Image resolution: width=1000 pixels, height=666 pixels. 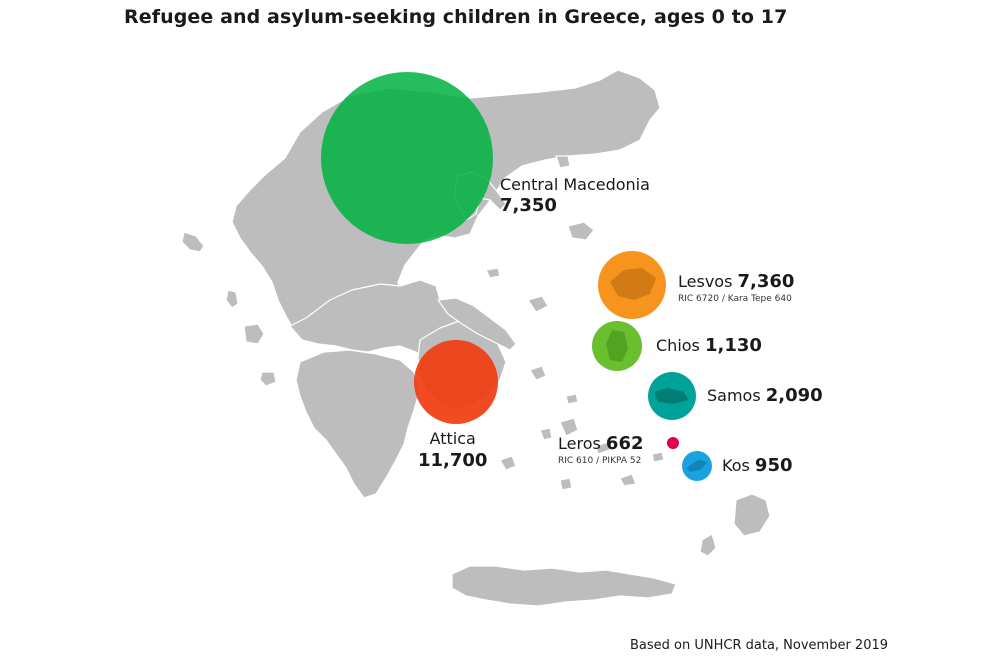 I want to click on samos-name: Samos, so click(x=734, y=395).